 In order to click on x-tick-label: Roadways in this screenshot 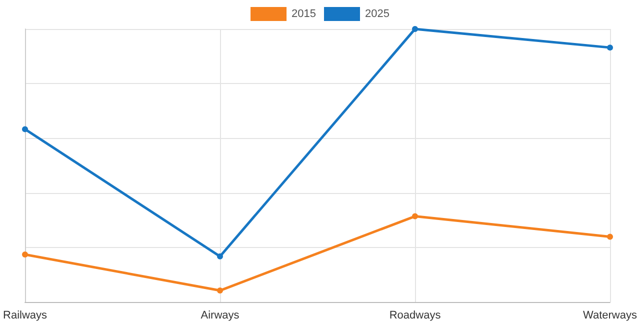, I will do `click(415, 316)`.